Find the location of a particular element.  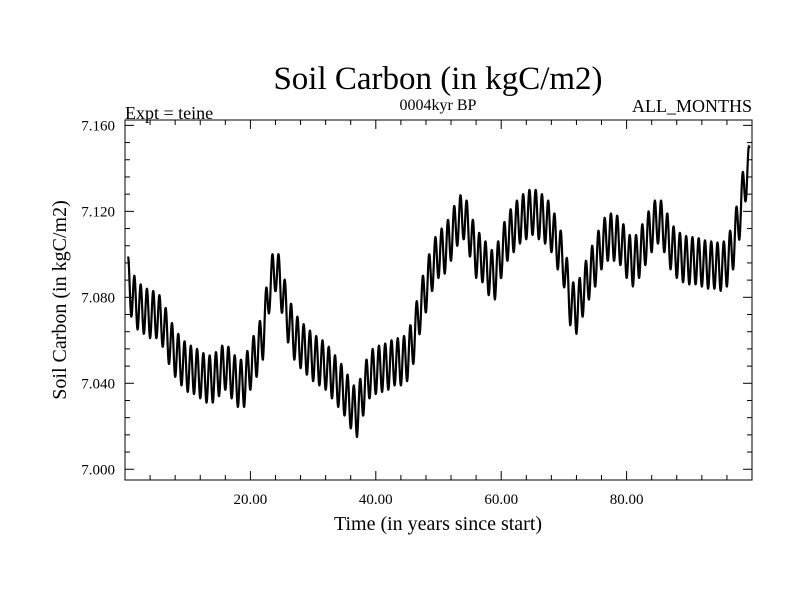

x-tick-labels: 20.00 40.00 60.00 80.00 is located at coordinates (439, 500).